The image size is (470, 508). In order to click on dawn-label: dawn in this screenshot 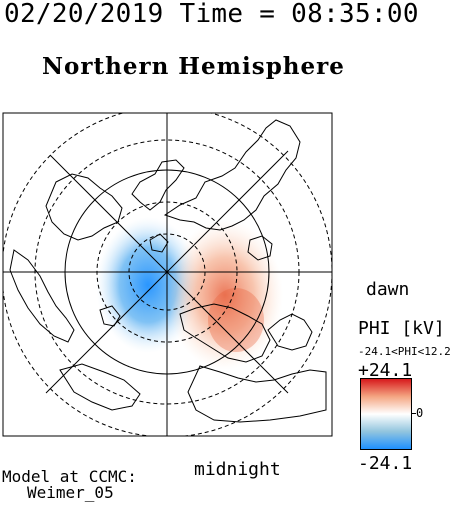, I will do `click(388, 289)`.